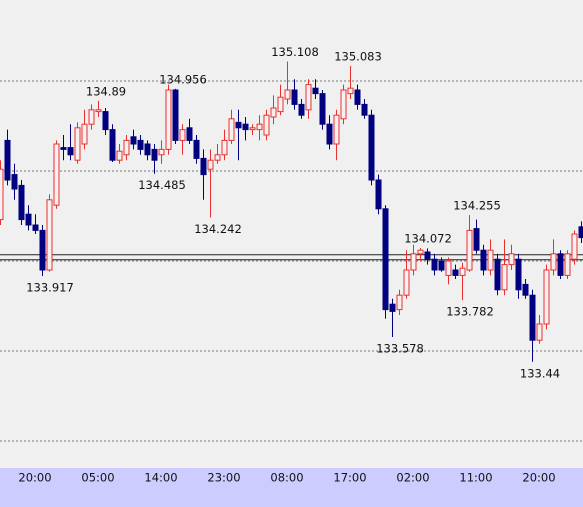 This screenshot has height=507, width=583. I want to click on extreme-label: 134.255, so click(477, 206).